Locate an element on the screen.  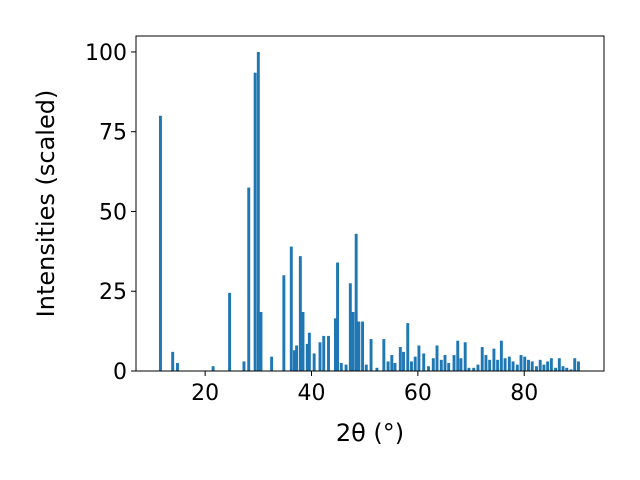
x-tick-label: 60 is located at coordinates (418, 393).